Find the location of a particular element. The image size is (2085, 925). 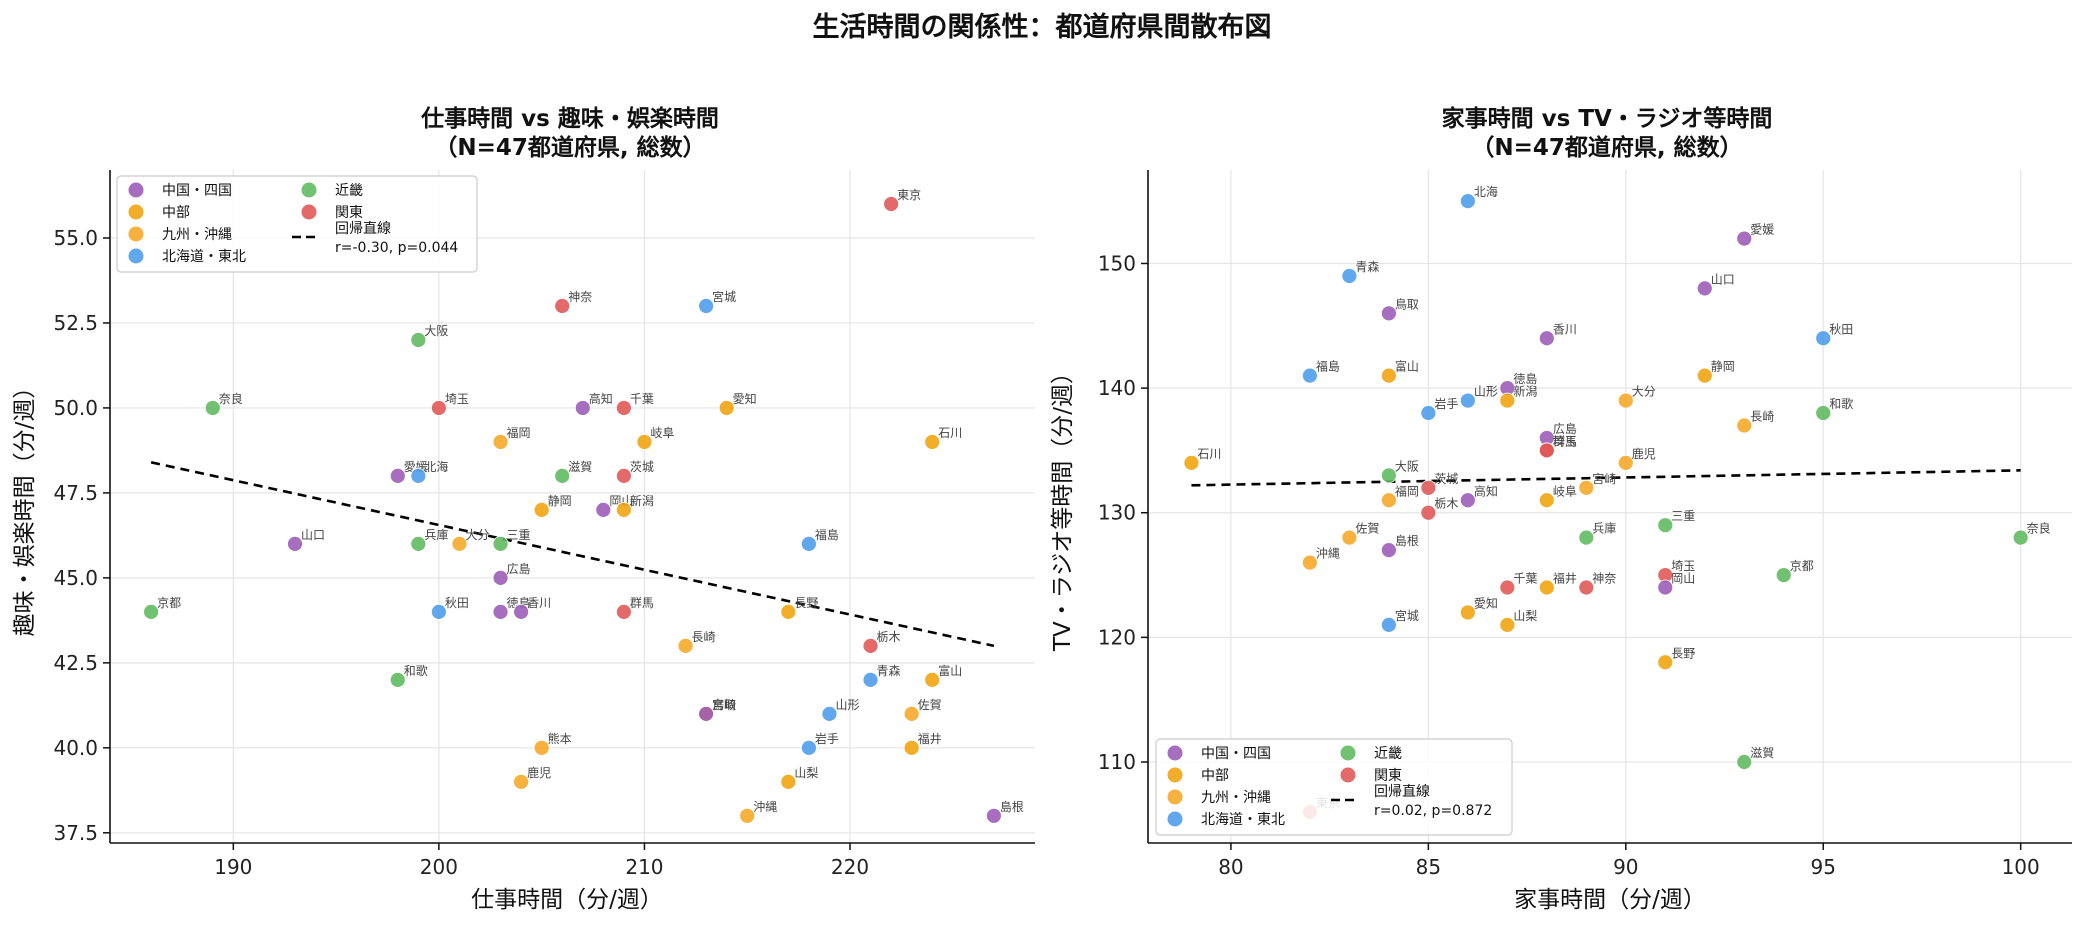

right-point-label: 新潟 is located at coordinates (1525, 391).